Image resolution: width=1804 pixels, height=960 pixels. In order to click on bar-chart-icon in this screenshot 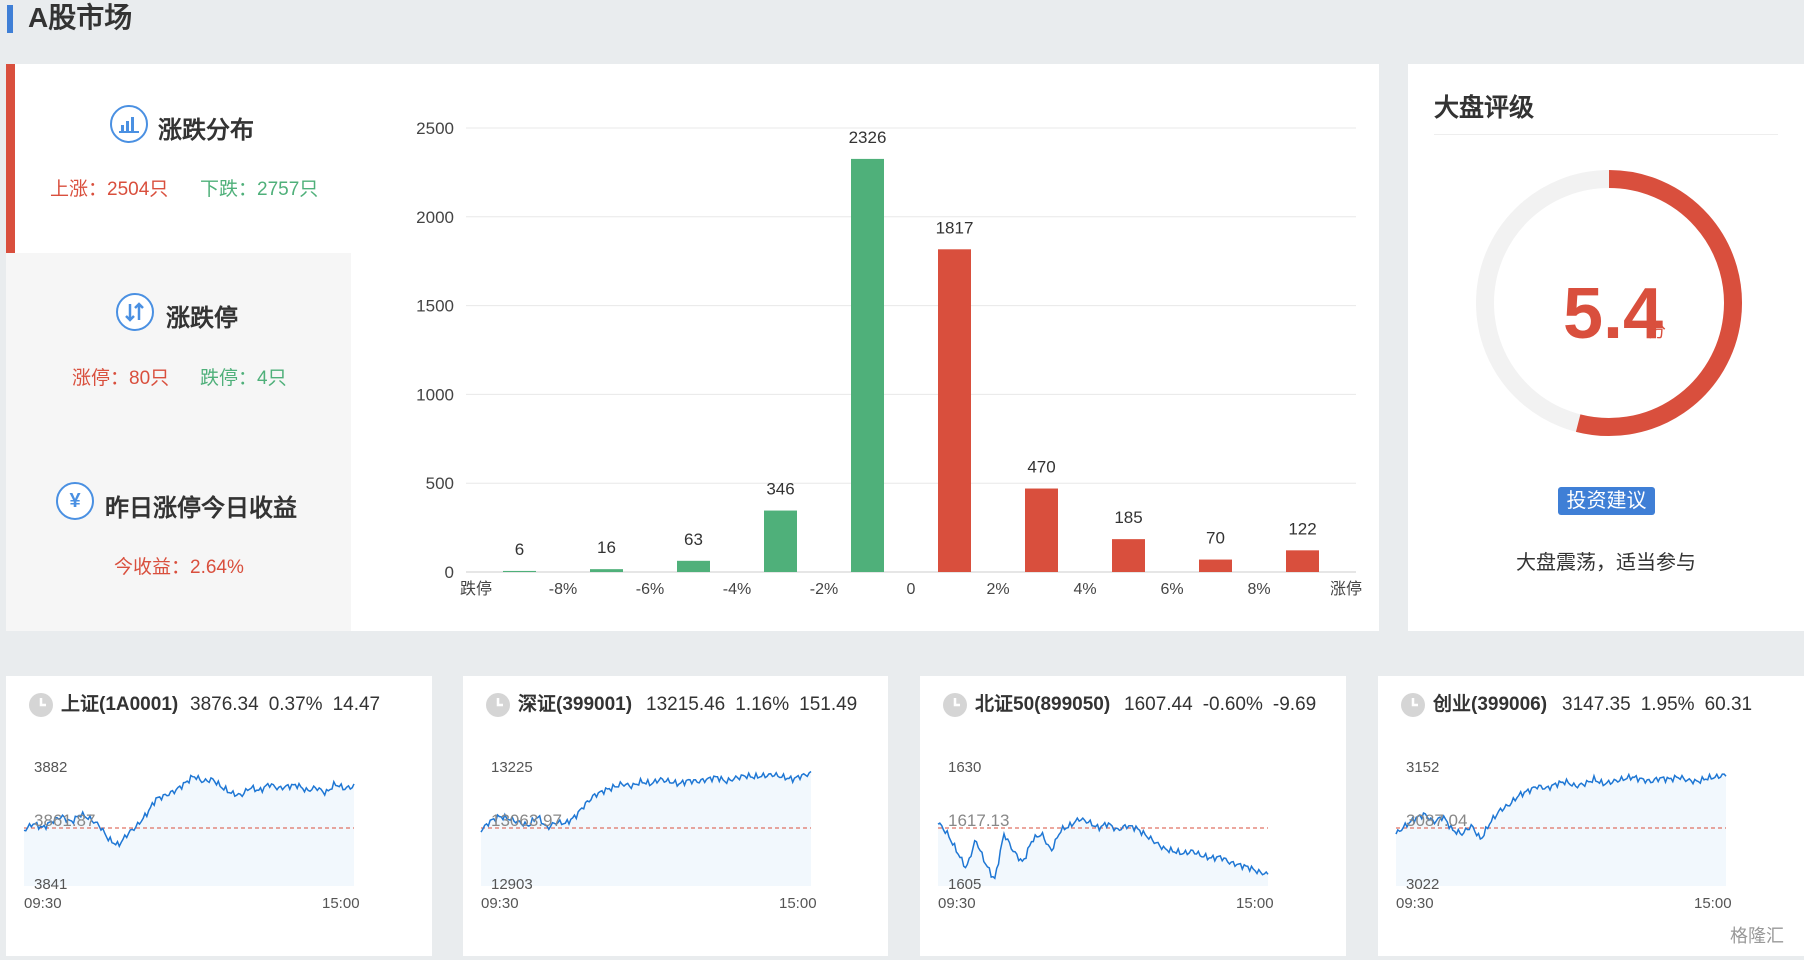, I will do `click(129, 124)`.